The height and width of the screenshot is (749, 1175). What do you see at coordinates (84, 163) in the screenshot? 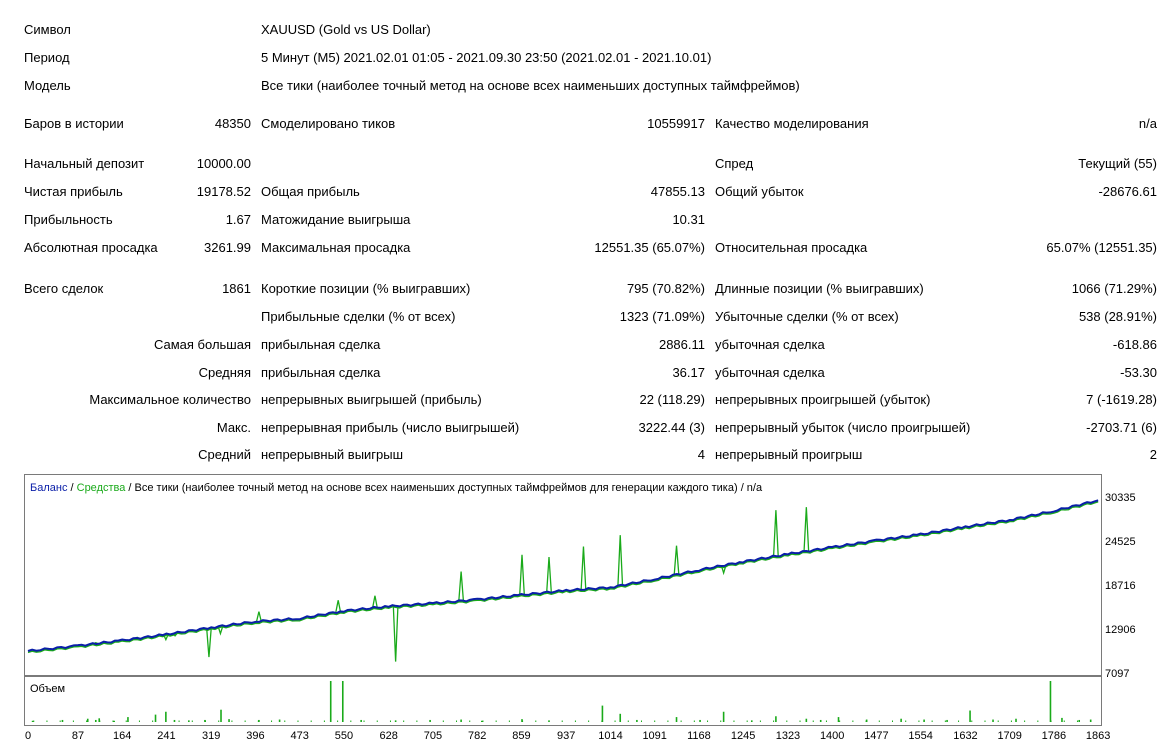
I see `deposit-label: Начальный депозит` at bounding box center [84, 163].